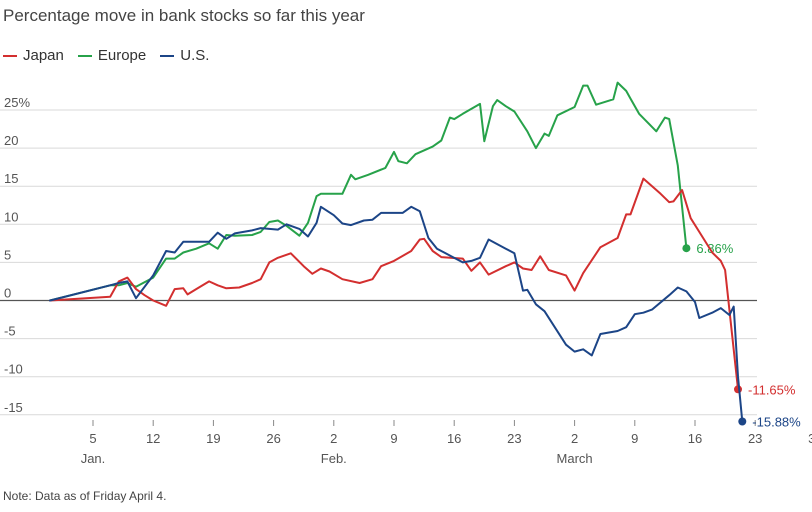 The width and height of the screenshot is (812, 512). I want to click on y-tick-label: -10, so click(13, 369).